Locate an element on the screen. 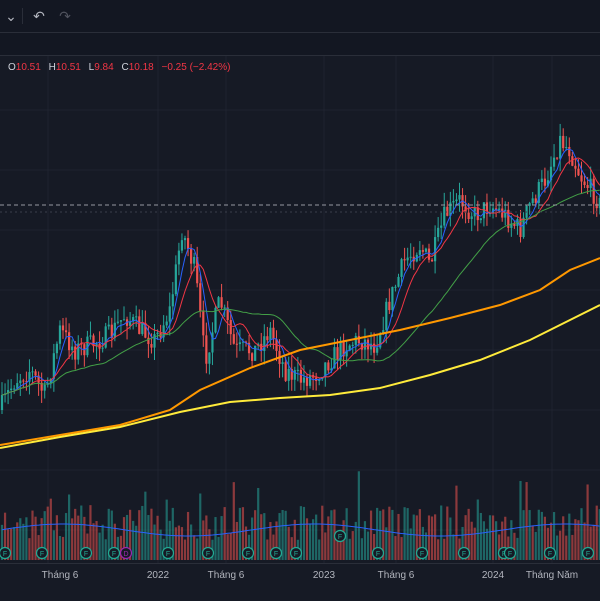  undo-icon: ↶ is located at coordinates (39, 15).